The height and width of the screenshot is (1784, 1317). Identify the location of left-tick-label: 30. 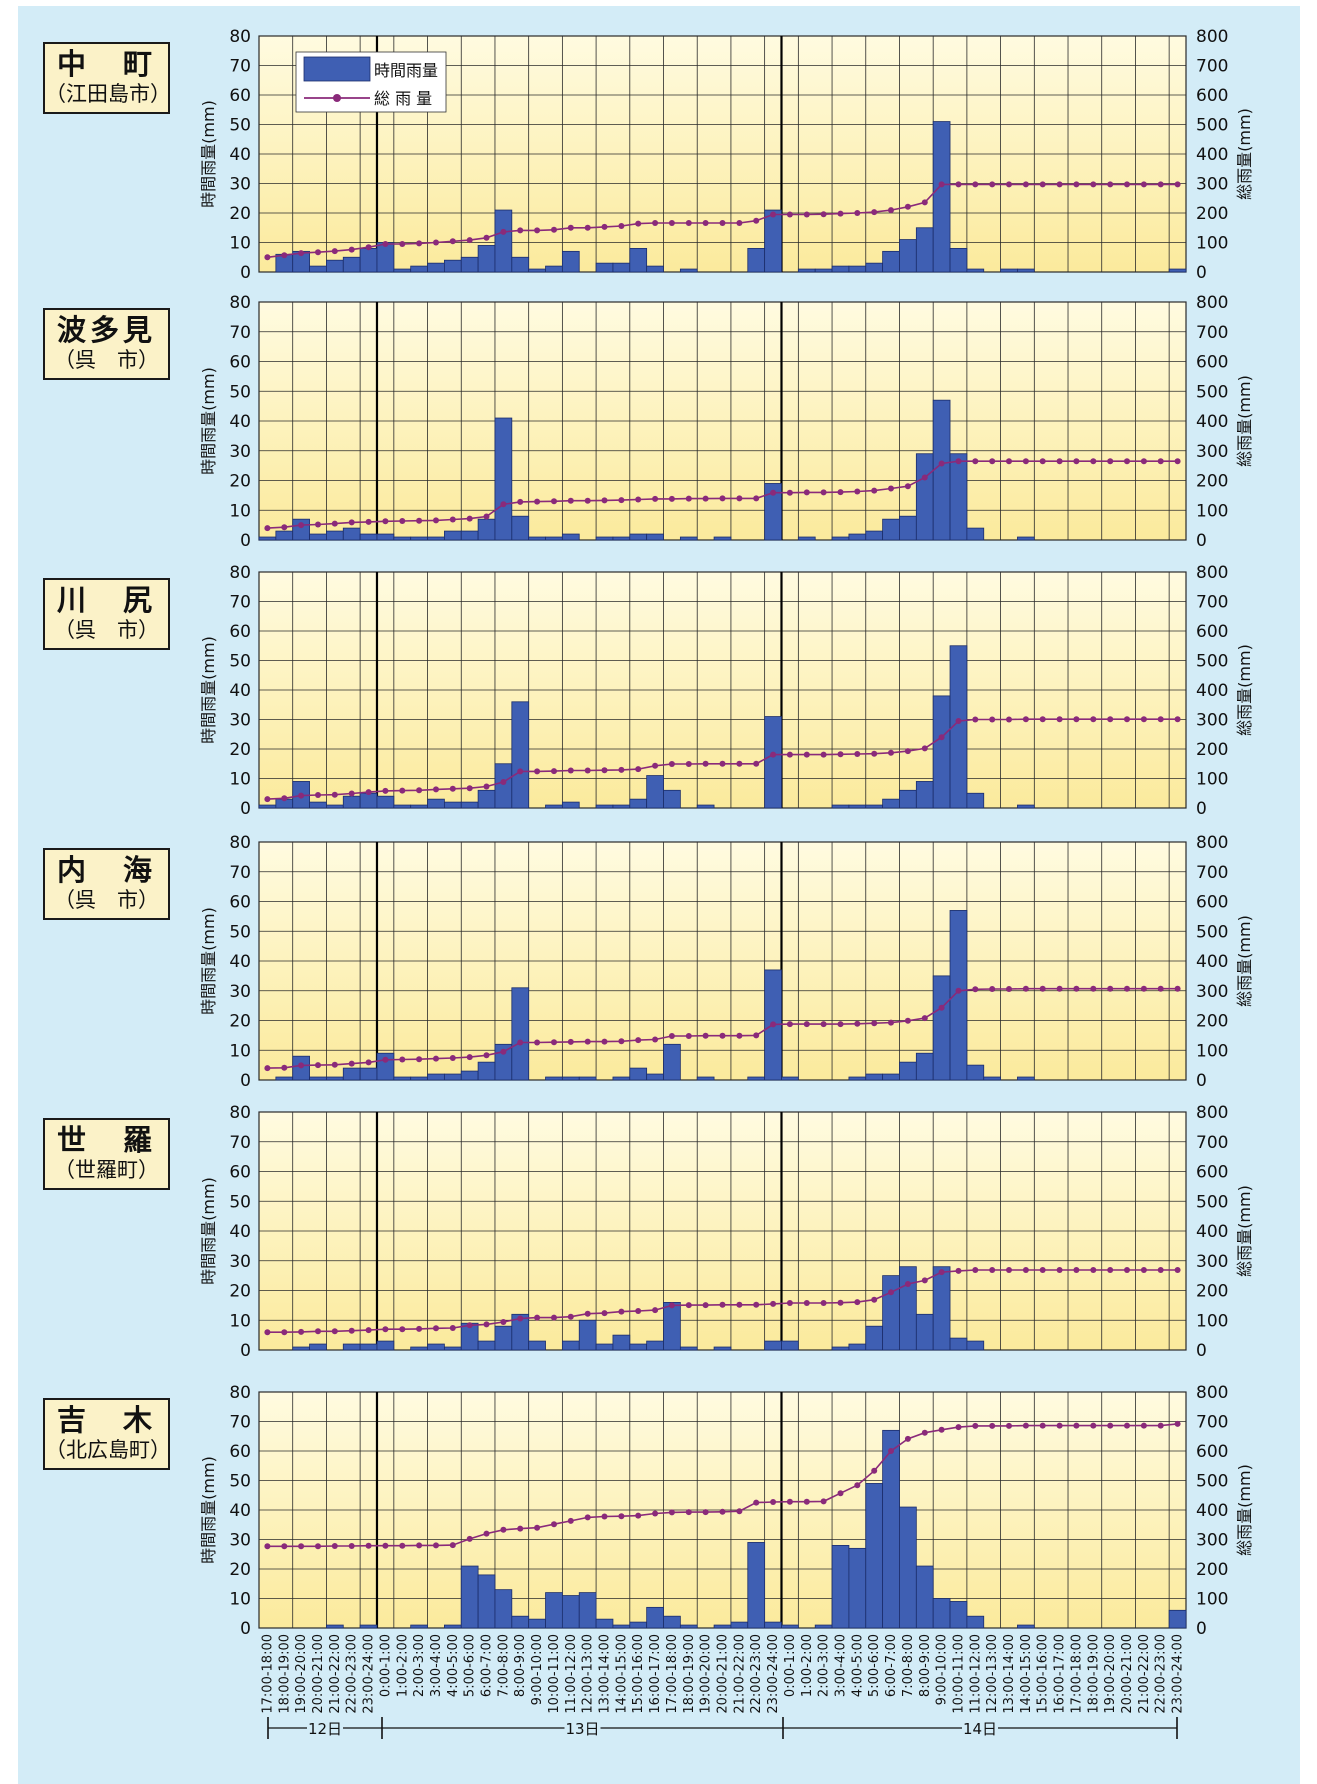
(240, 452).